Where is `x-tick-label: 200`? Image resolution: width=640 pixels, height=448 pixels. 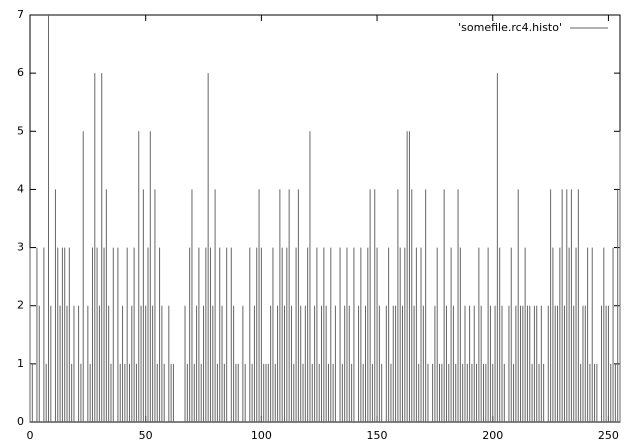
x-tick-label: 200 is located at coordinates (492, 435).